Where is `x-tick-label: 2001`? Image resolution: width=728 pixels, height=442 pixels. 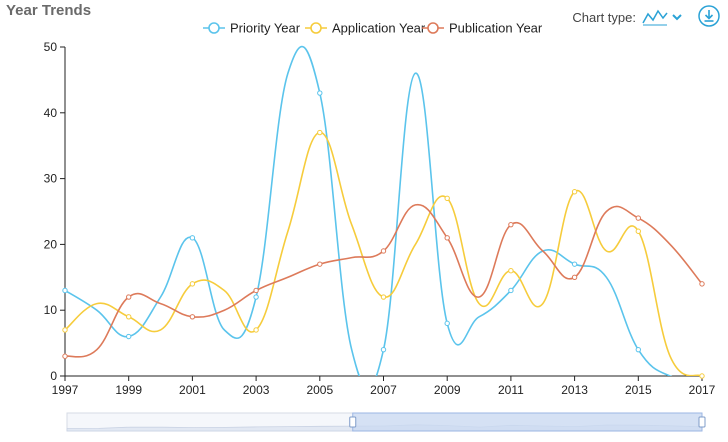 x-tick-label: 2001 is located at coordinates (192, 390).